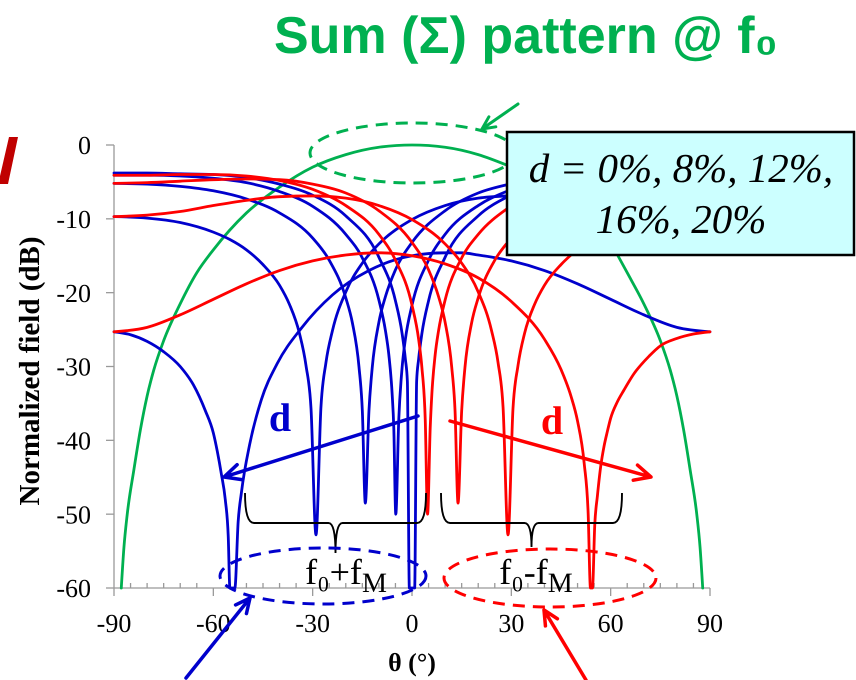 The image size is (856, 680). Describe the element at coordinates (526, 36) in the screenshot. I see `text: Sum (Σ) pattern @ f₀` at that location.